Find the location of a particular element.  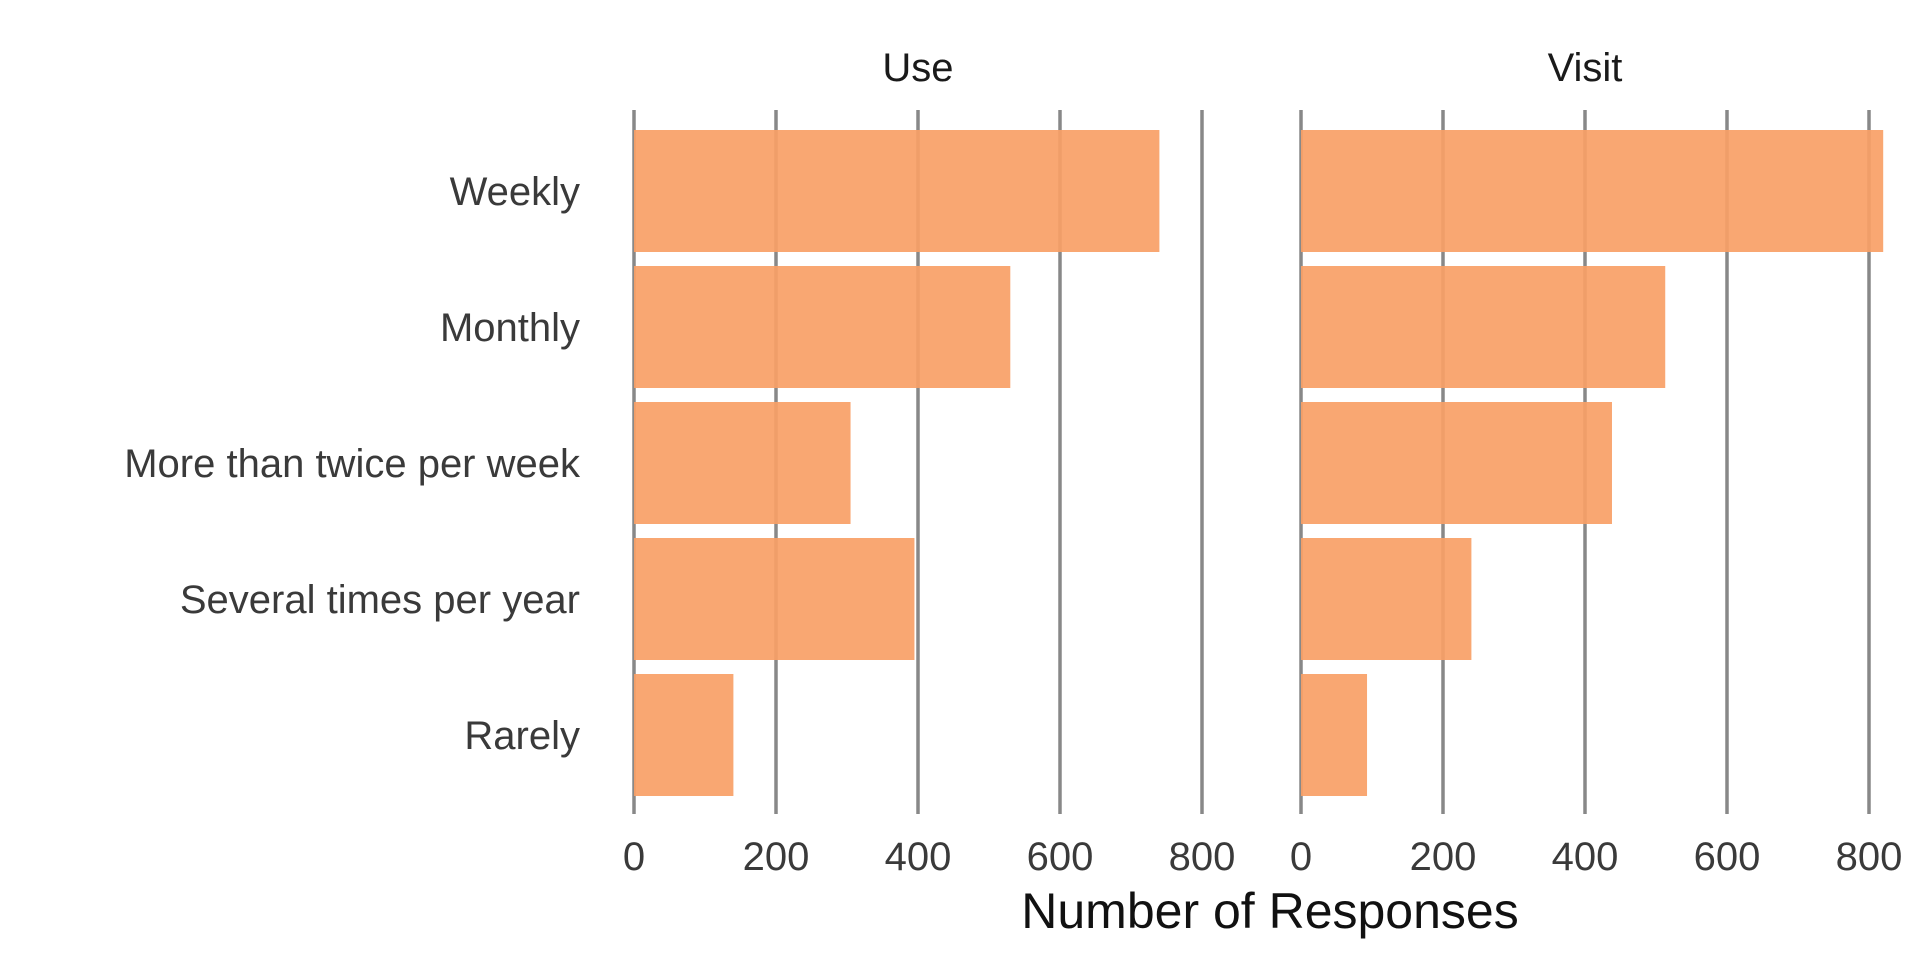

x-tick-label-use-800: 800 is located at coordinates (1202, 857).